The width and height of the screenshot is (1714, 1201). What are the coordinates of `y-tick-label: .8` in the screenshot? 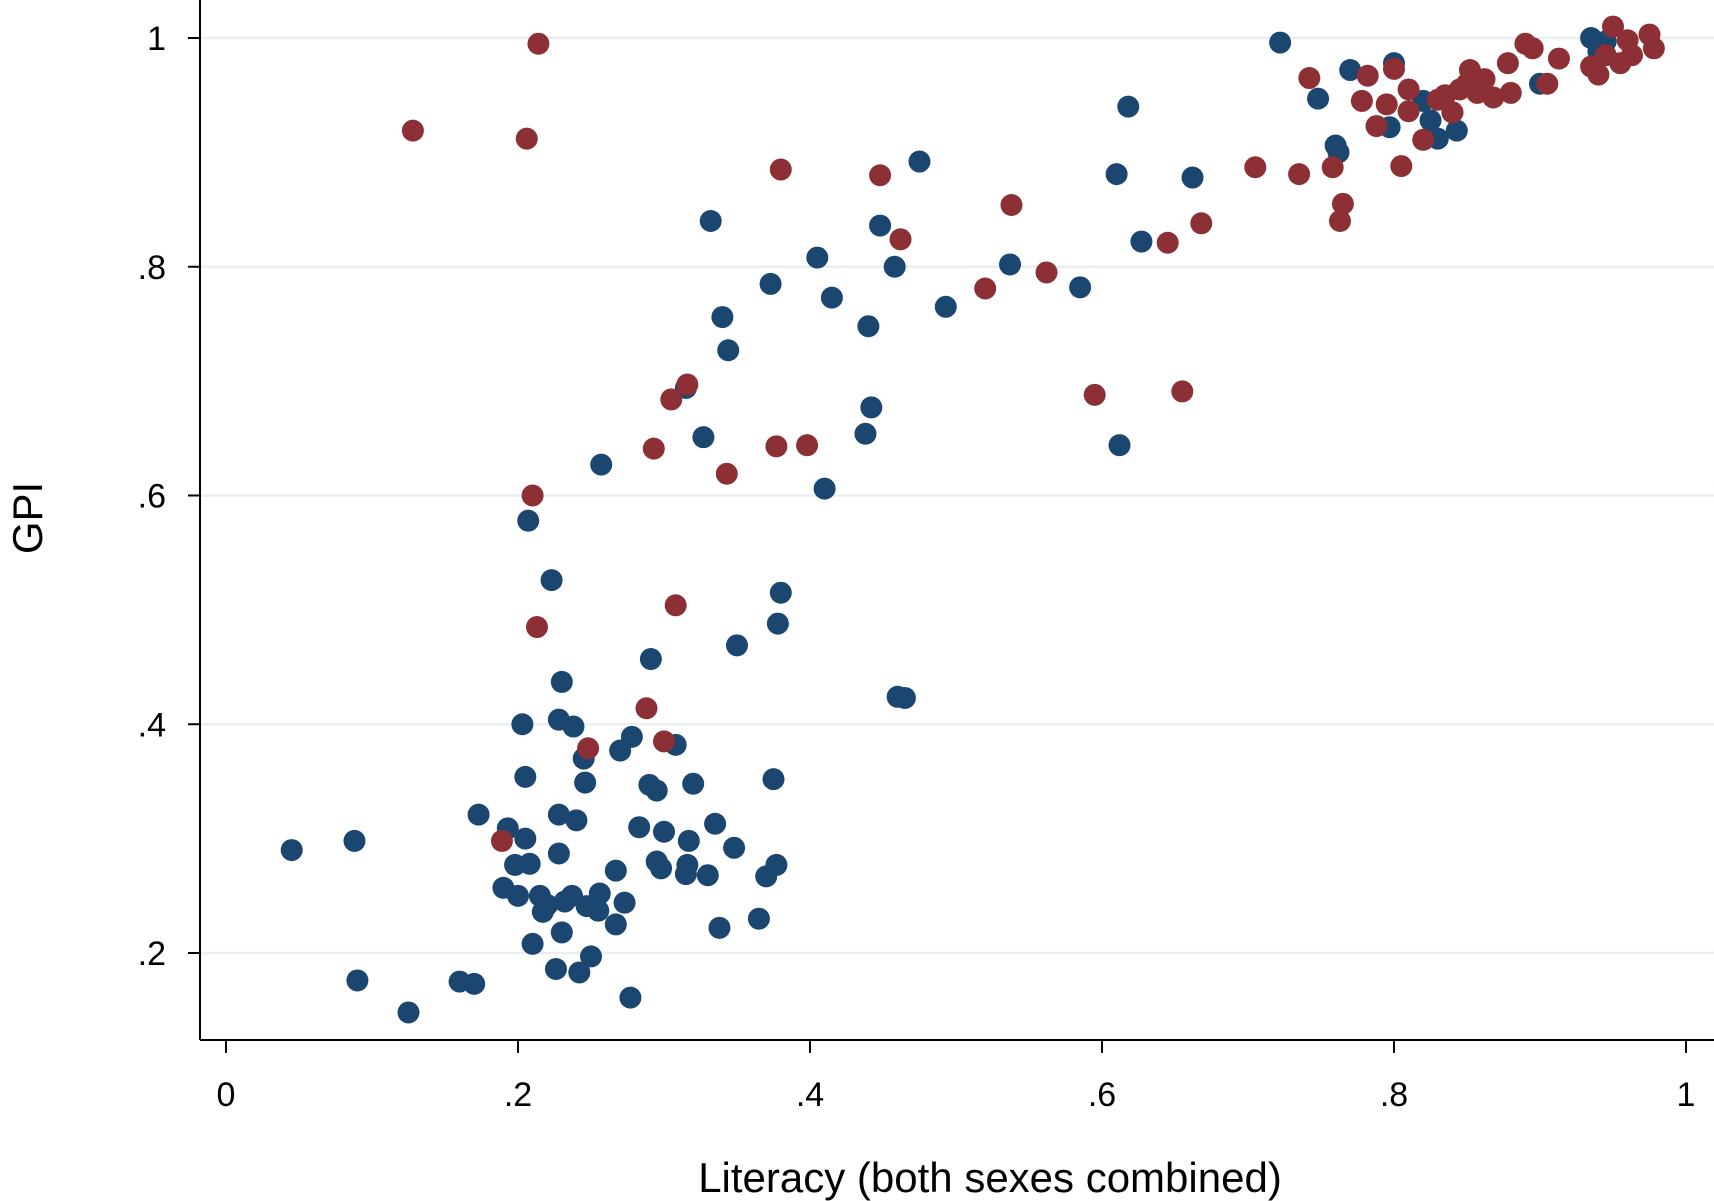 It's located at (152, 268).